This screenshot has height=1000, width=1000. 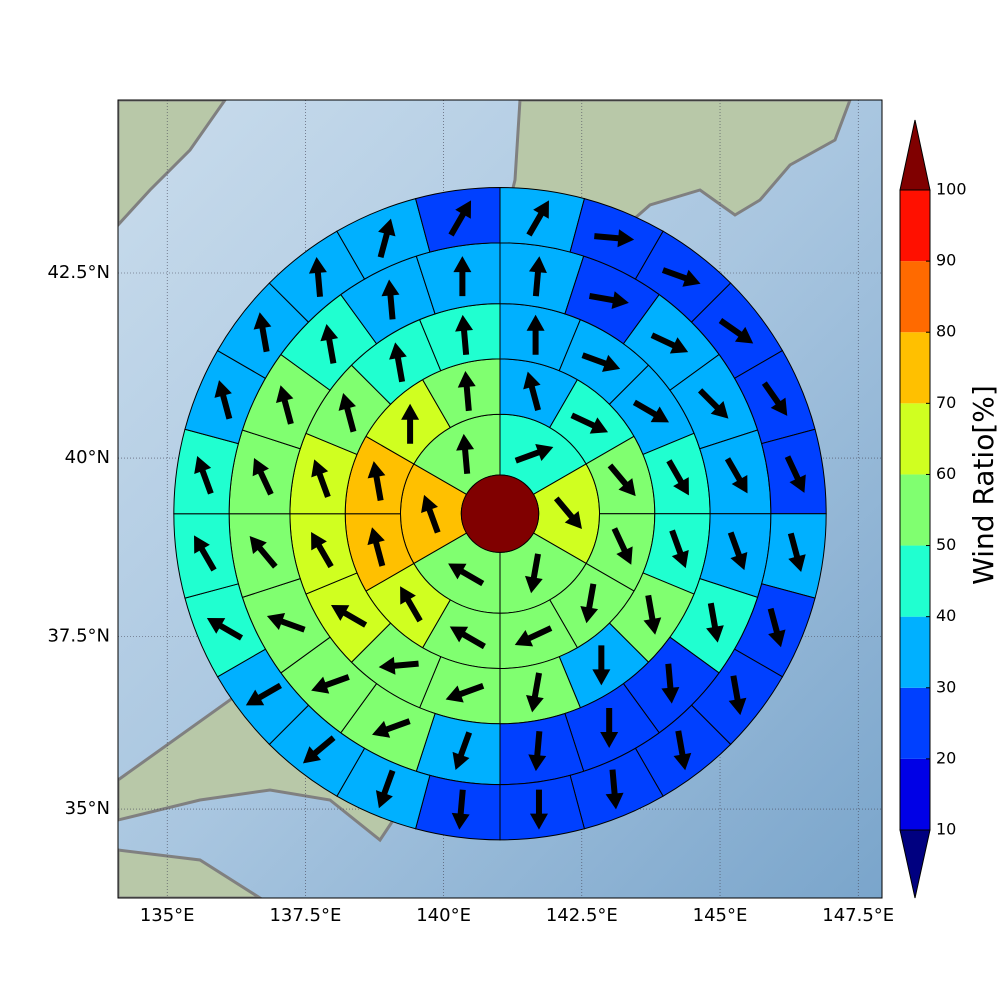 I want to click on colorbar-label: Wind Ratio[%], so click(x=983, y=485).